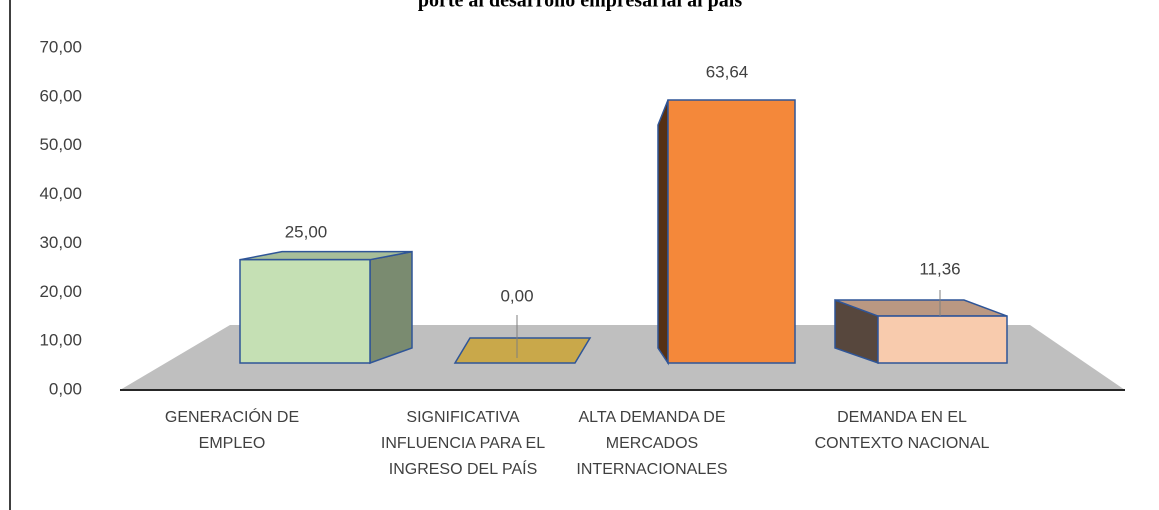 The height and width of the screenshot is (510, 1159). I want to click on data-label: 0,00, so click(516, 295).